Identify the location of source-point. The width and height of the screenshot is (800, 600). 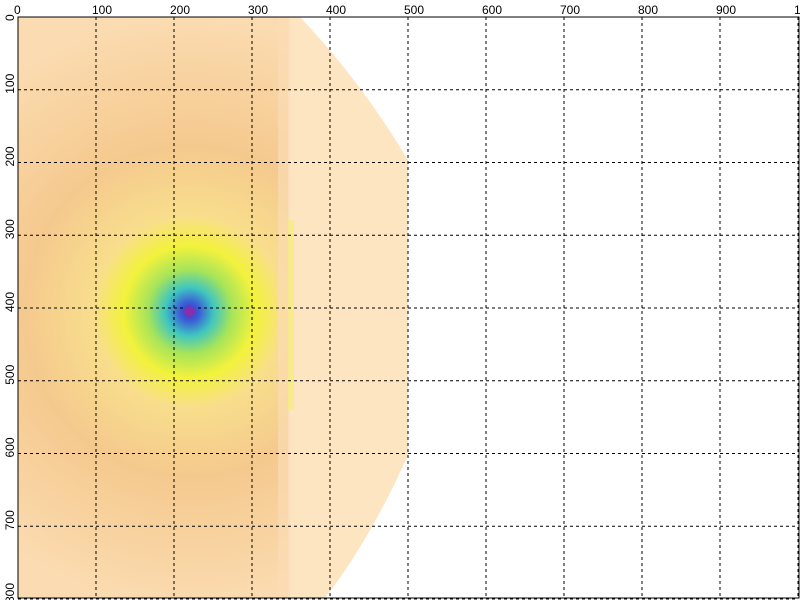
(189, 311).